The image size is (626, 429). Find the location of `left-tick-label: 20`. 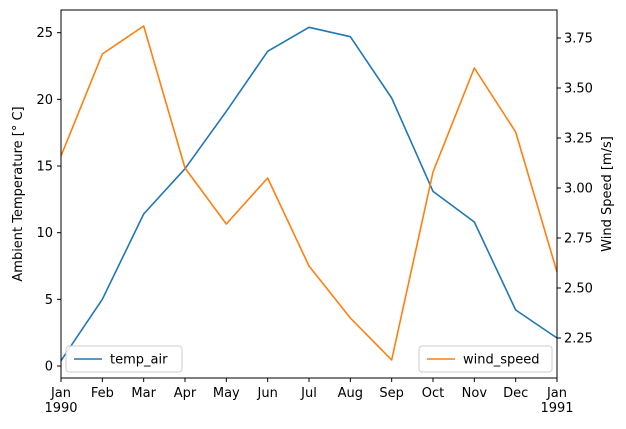

left-tick-label: 20 is located at coordinates (44, 100).